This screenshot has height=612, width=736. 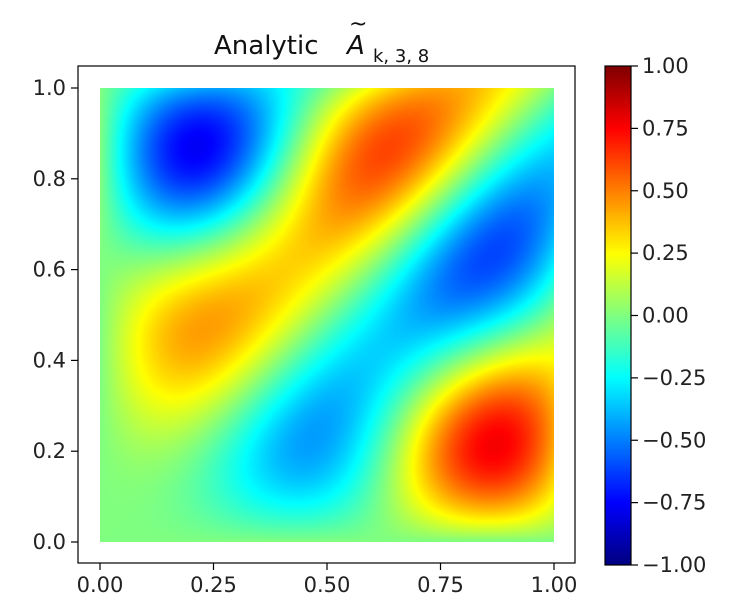 I want to click on y-tick-label: 0.6, so click(x=49, y=270).